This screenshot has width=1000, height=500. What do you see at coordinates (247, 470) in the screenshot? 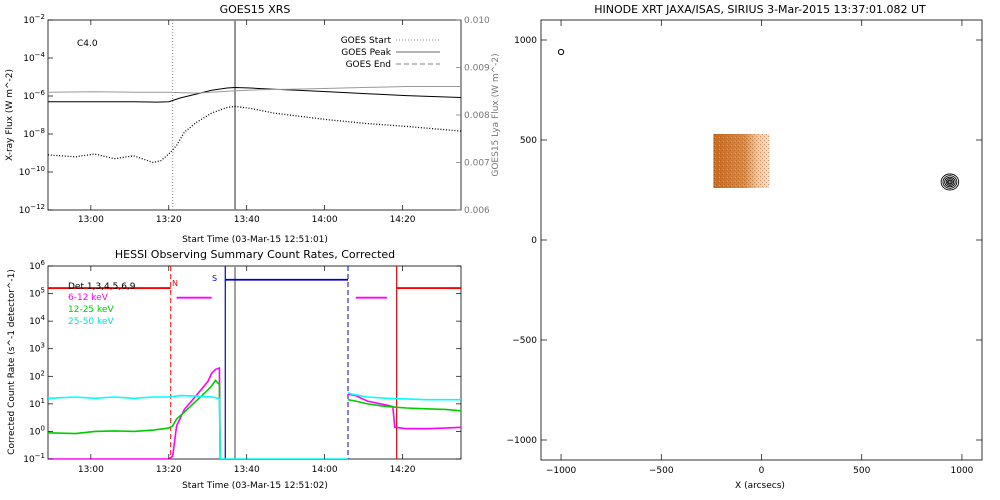
I see `hessi-x-tick-label: 13:40` at bounding box center [247, 470].